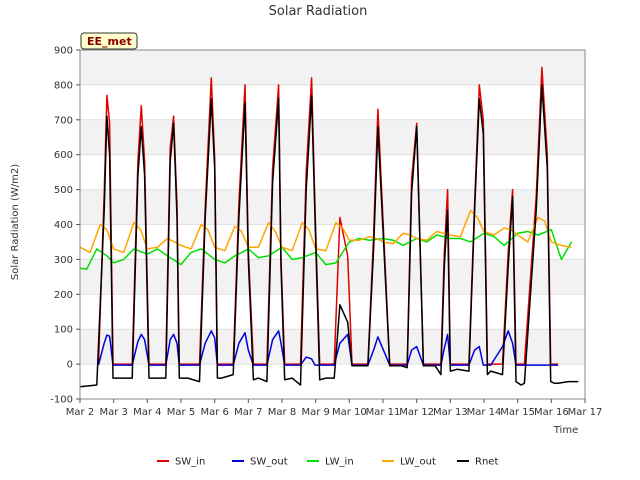 This screenshot has width=640, height=480. What do you see at coordinates (326, 249) in the screenshot?
I see `series-line-lw-in` at bounding box center [326, 249].